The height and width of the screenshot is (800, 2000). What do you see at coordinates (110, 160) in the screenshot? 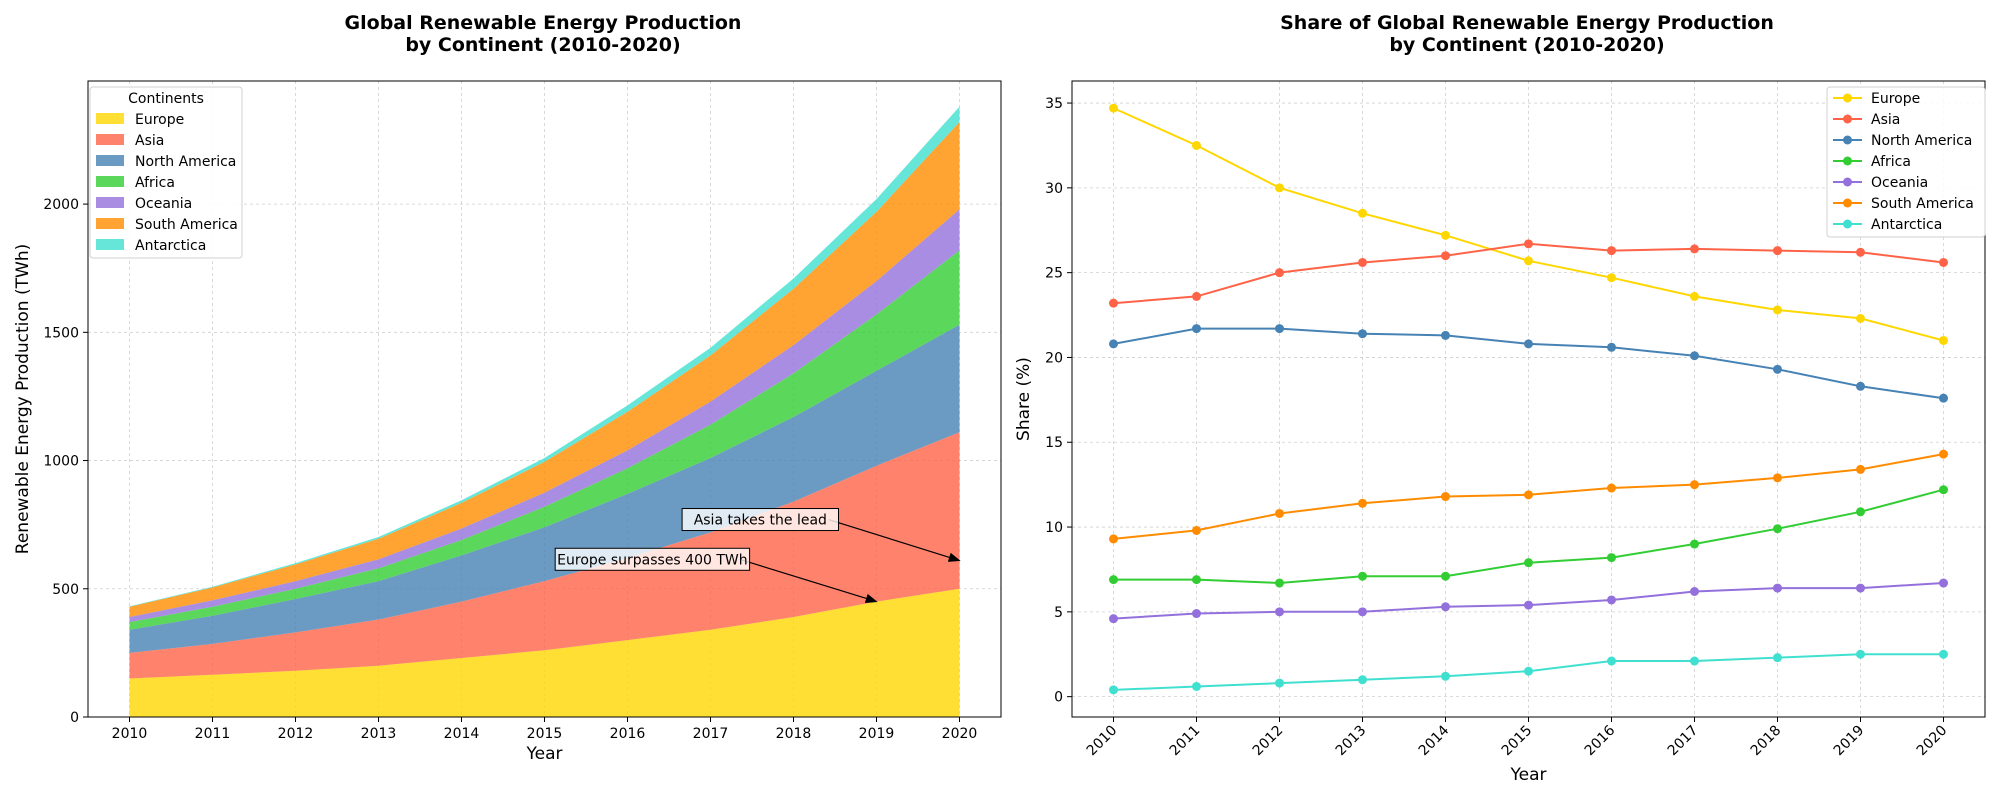
I see `legend-swatch-north-america` at bounding box center [110, 160].